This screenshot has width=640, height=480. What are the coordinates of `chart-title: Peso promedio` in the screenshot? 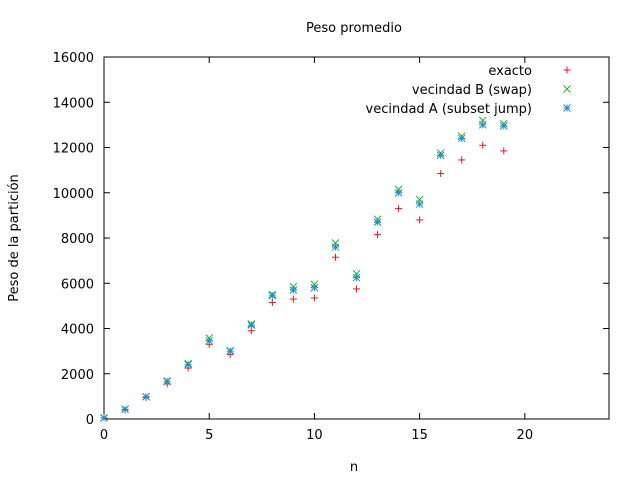 It's located at (354, 28).